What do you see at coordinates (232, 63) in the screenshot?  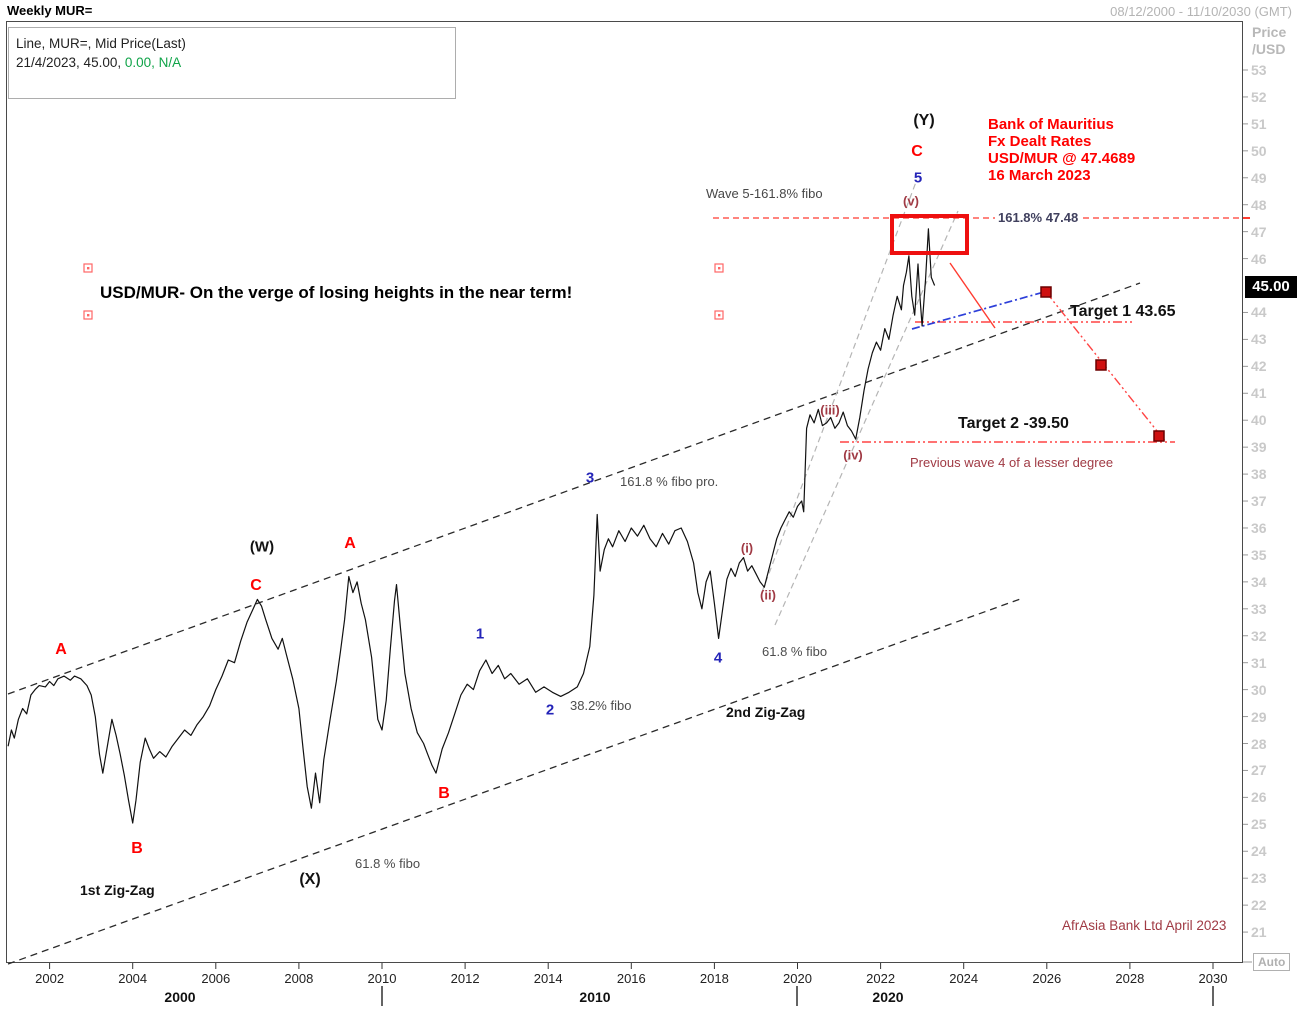 I see `legend-box` at bounding box center [232, 63].